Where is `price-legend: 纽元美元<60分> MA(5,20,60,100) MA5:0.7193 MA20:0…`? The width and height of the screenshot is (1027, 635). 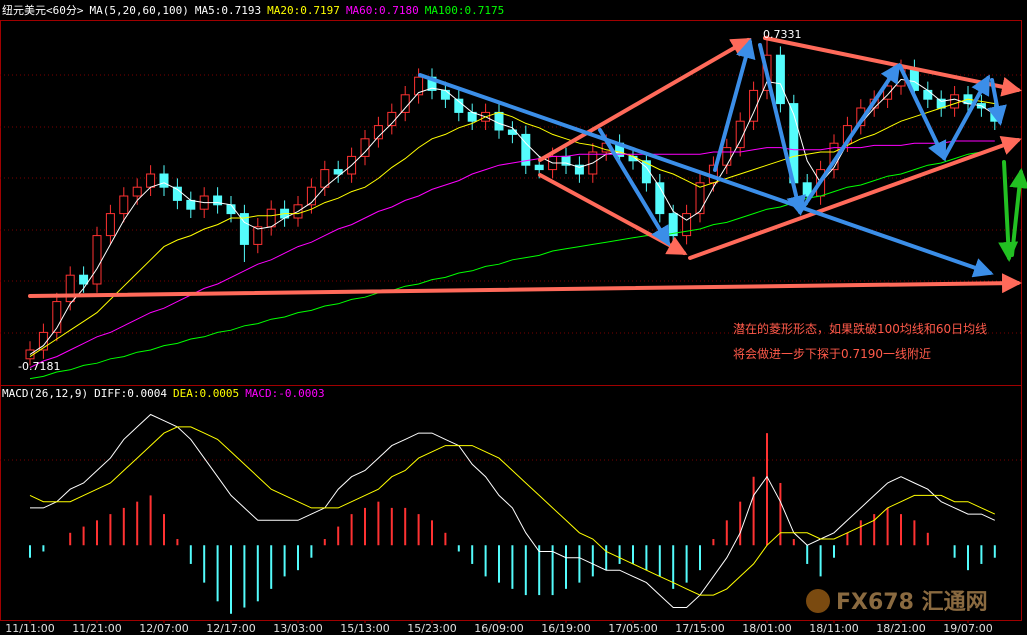 price-legend: 纽元美元<60分> MA(5,20,60,100) MA5:0.7193 MA20:0… is located at coordinates (259, 10).